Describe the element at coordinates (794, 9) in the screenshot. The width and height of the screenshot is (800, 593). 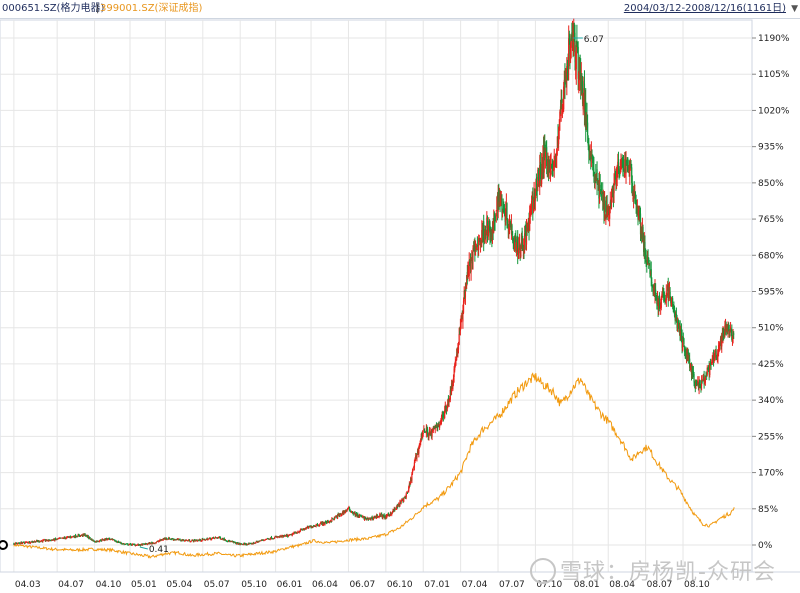
I see `dropdown-triangle-icon: ▼` at that location.